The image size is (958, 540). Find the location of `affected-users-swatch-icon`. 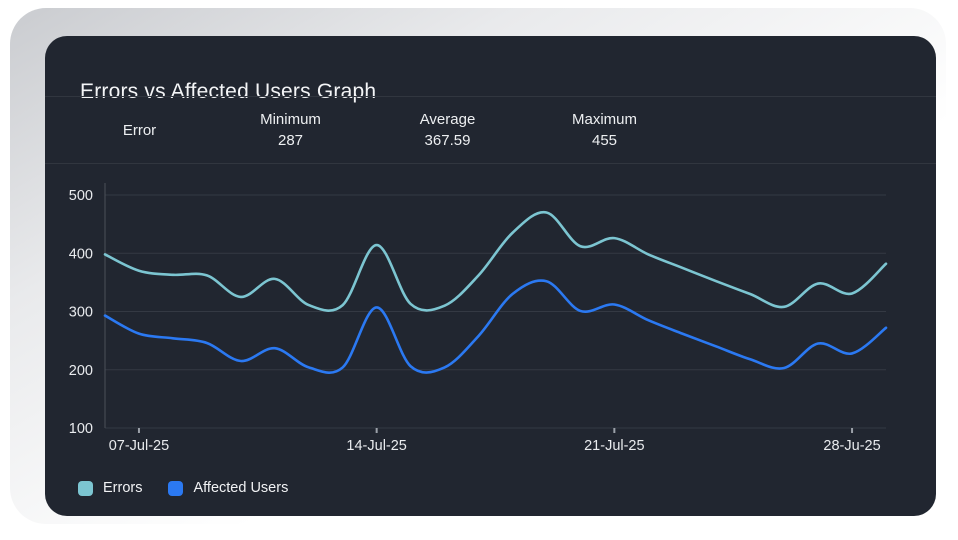

affected-users-swatch-icon is located at coordinates (176, 488).